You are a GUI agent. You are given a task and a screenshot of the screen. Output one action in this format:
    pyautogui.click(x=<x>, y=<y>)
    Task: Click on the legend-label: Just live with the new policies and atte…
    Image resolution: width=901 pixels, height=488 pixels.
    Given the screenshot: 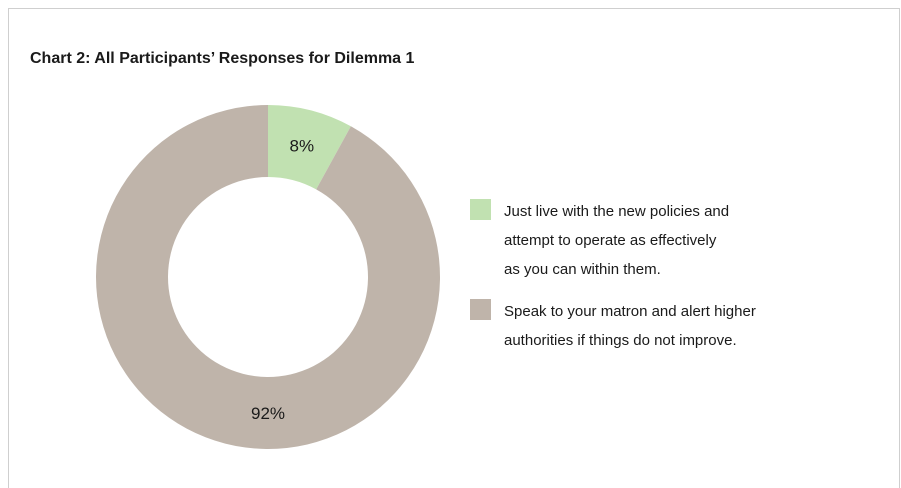 What is the action you would take?
    pyautogui.click(x=617, y=240)
    